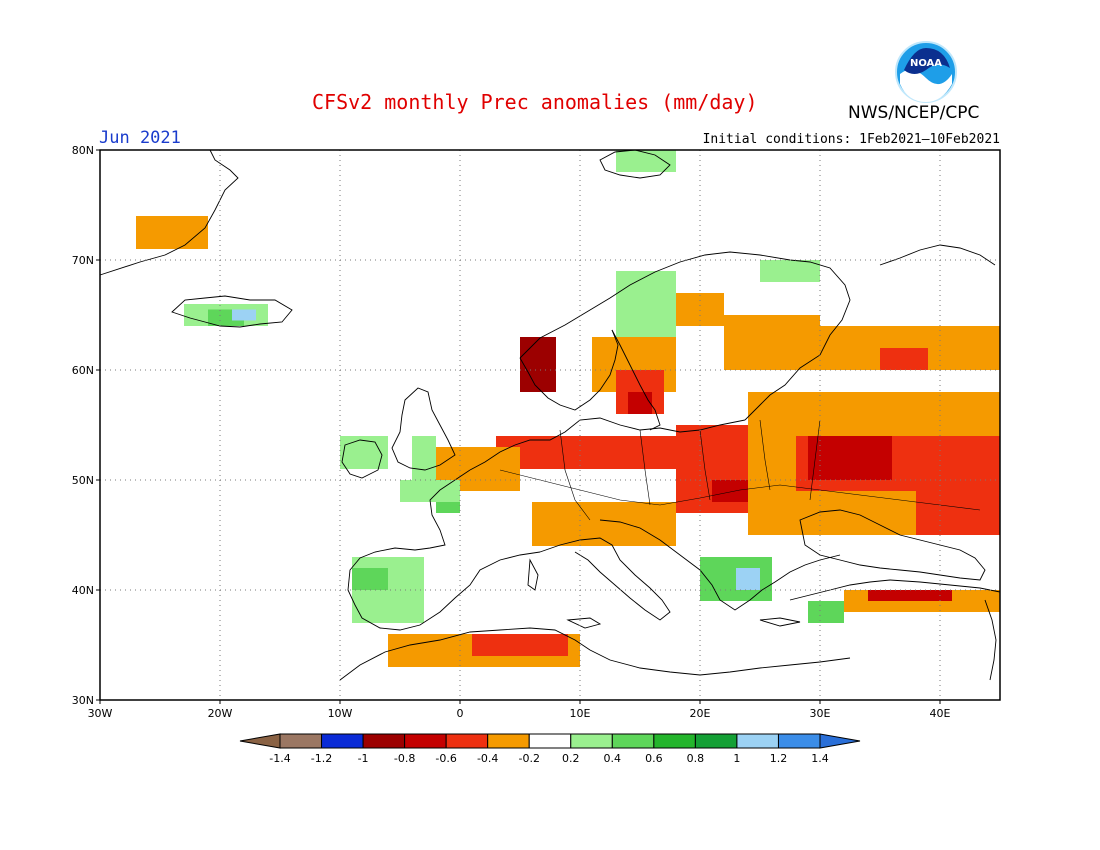 Image resolution: width=1100 pixels, height=850 pixels. Describe the element at coordinates (340, 713) in the screenshot. I see `lon-label: 10W` at that location.